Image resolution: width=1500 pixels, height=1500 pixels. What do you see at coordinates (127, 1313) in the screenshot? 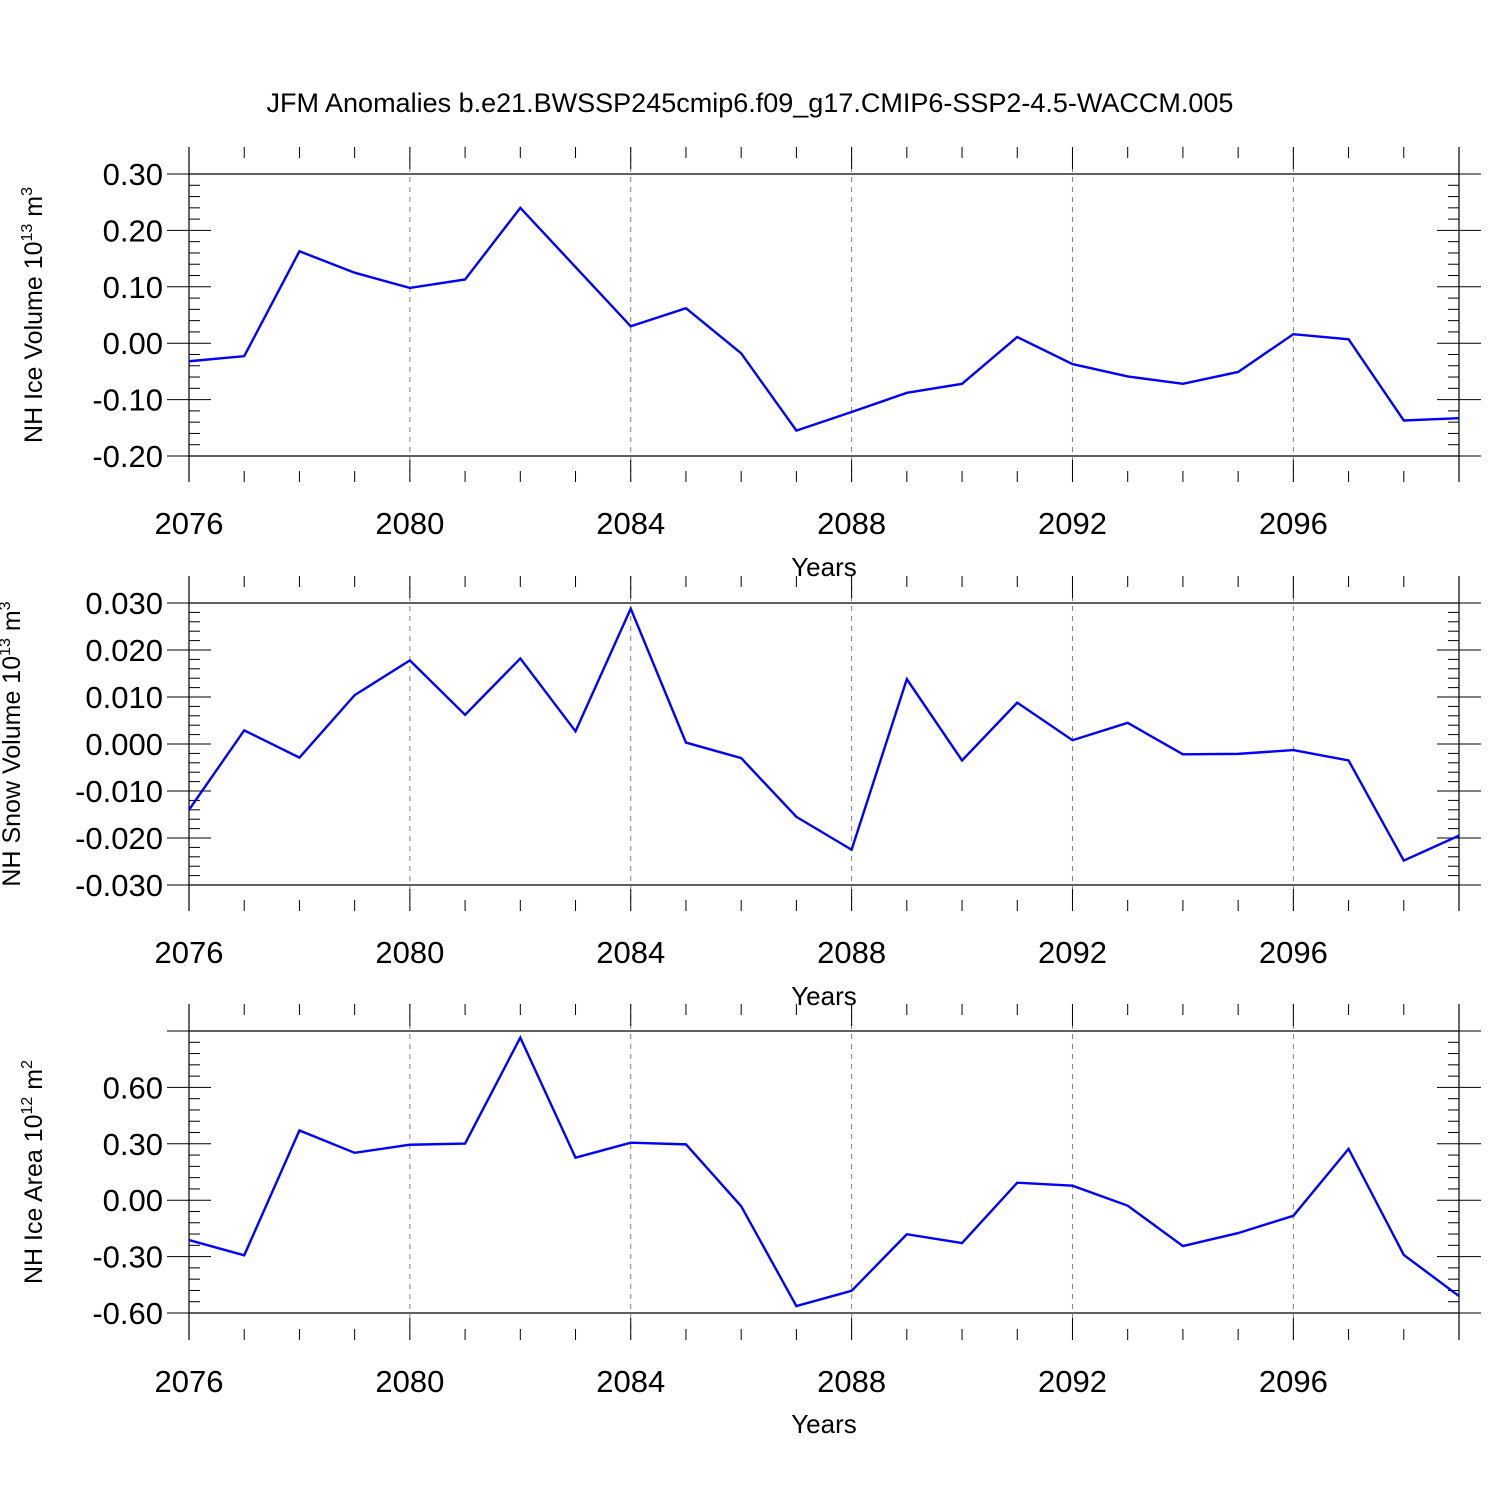
I see `y-tick-label: -0.60` at bounding box center [127, 1313].